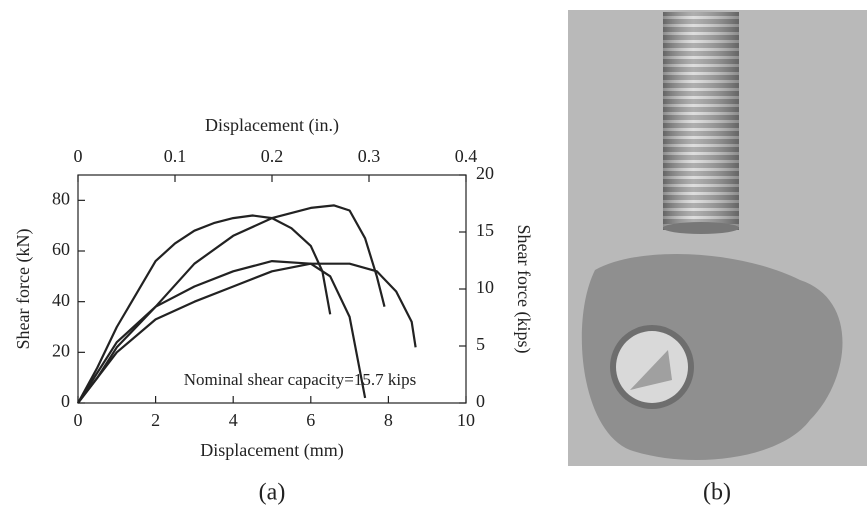 The width and height of the screenshot is (867, 519). I want to click on x2-axis-label: Displacement (in.), so click(272, 125).